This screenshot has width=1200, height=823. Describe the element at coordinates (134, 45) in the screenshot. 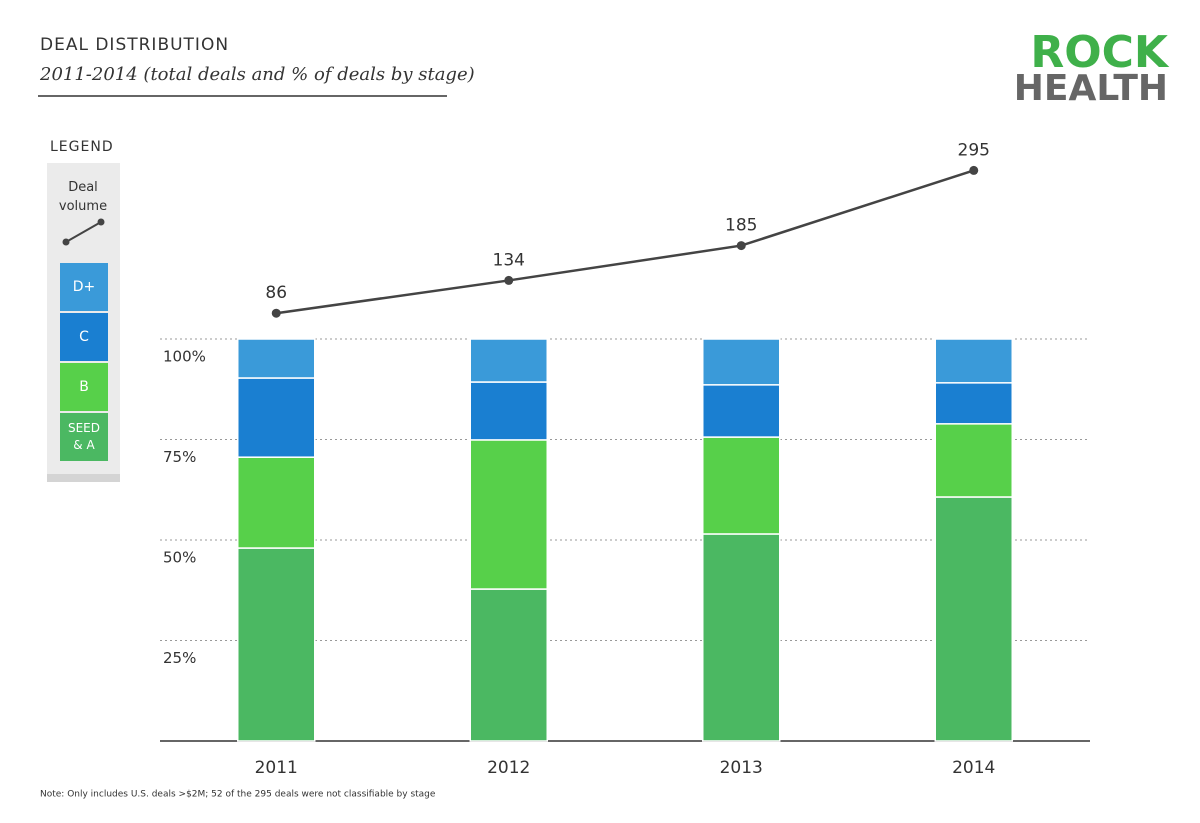

I see `chart-title: DEAL DISTRIBUTION` at that location.